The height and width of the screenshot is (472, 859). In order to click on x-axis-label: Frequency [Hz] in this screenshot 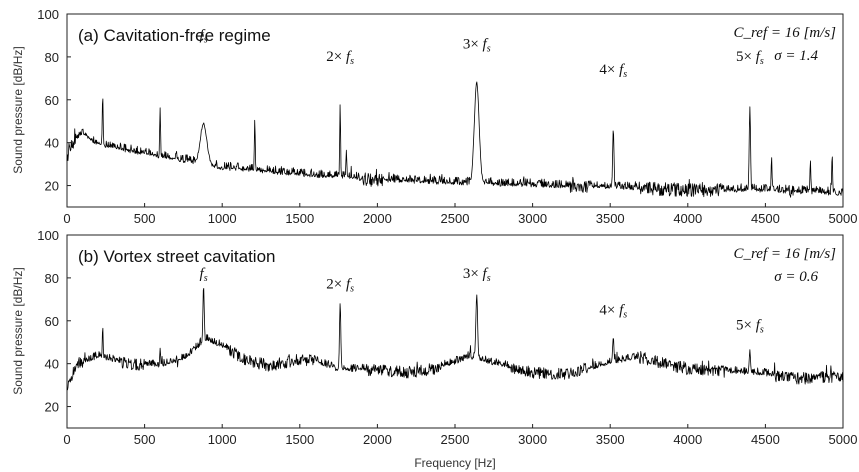, I will do `click(454, 463)`.